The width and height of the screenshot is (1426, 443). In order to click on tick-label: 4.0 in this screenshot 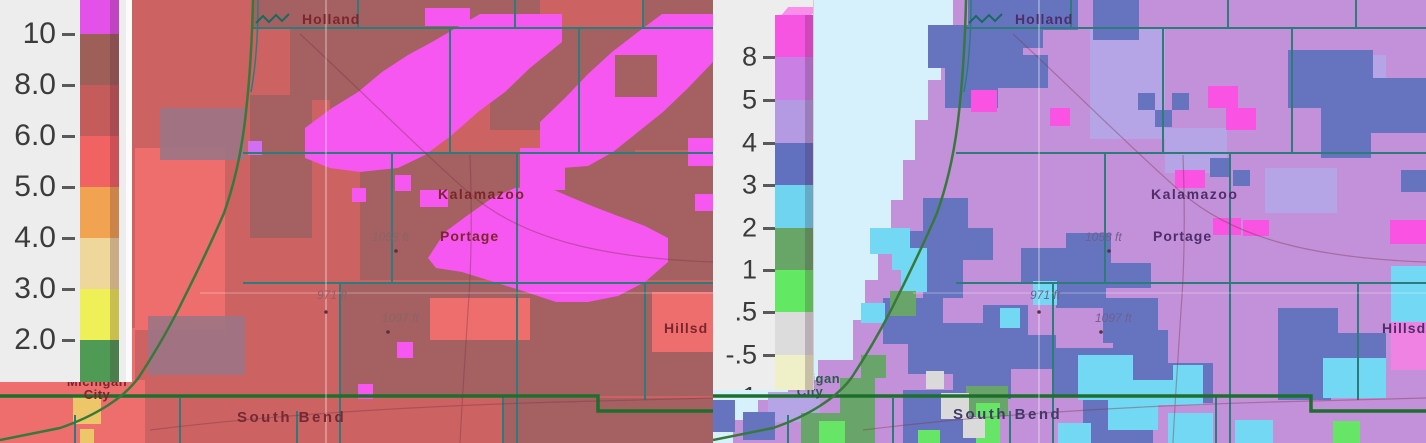, I will do `click(35, 237)`.